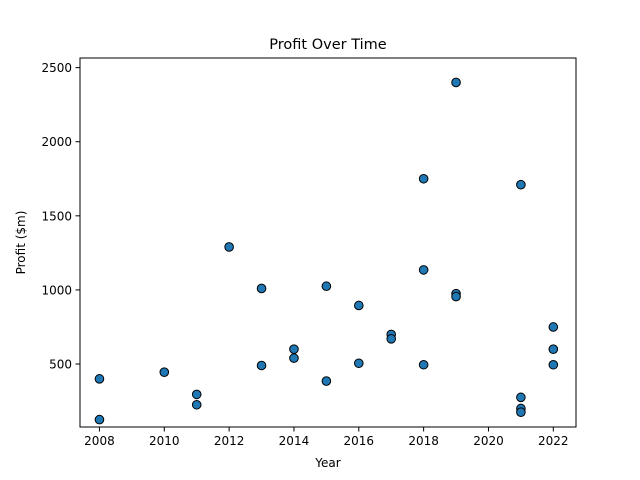 This screenshot has height=480, width=640. I want to click on chart-title: Profit Over Time, so click(327, 45).